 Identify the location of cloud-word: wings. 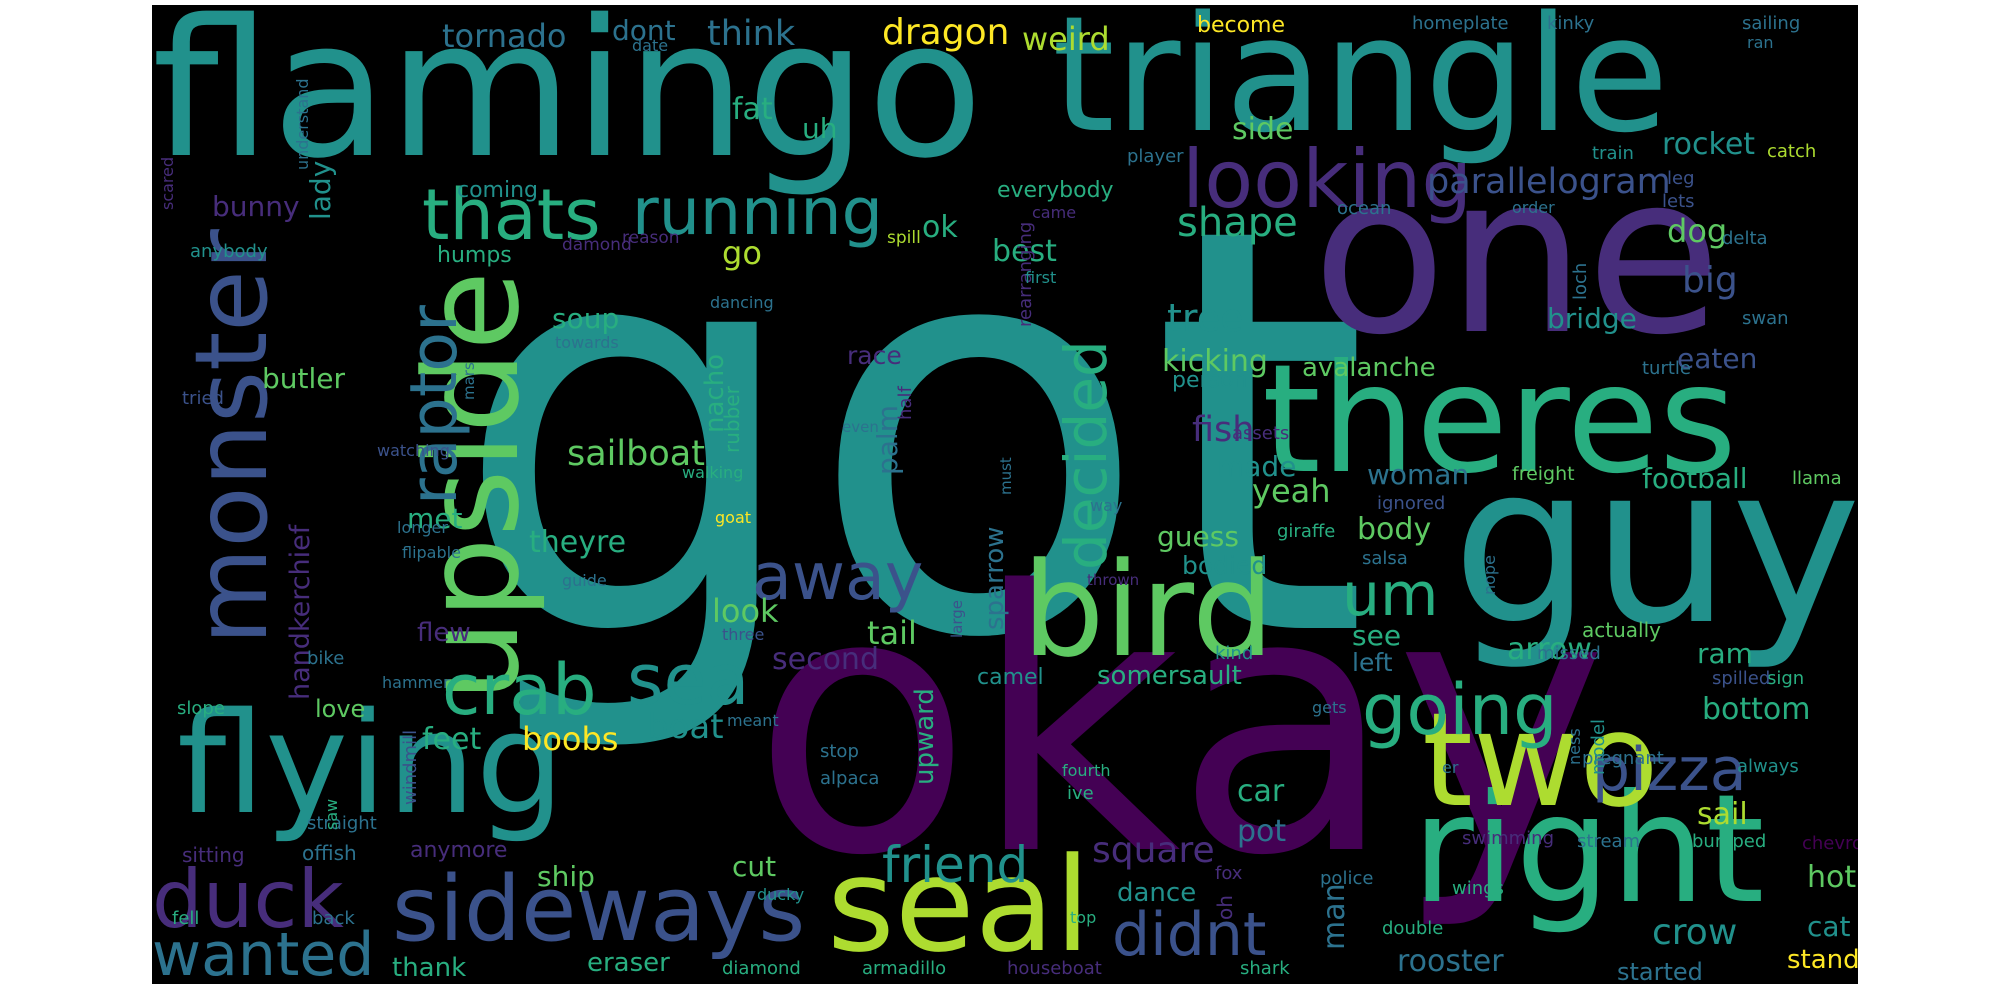
(1478, 888).